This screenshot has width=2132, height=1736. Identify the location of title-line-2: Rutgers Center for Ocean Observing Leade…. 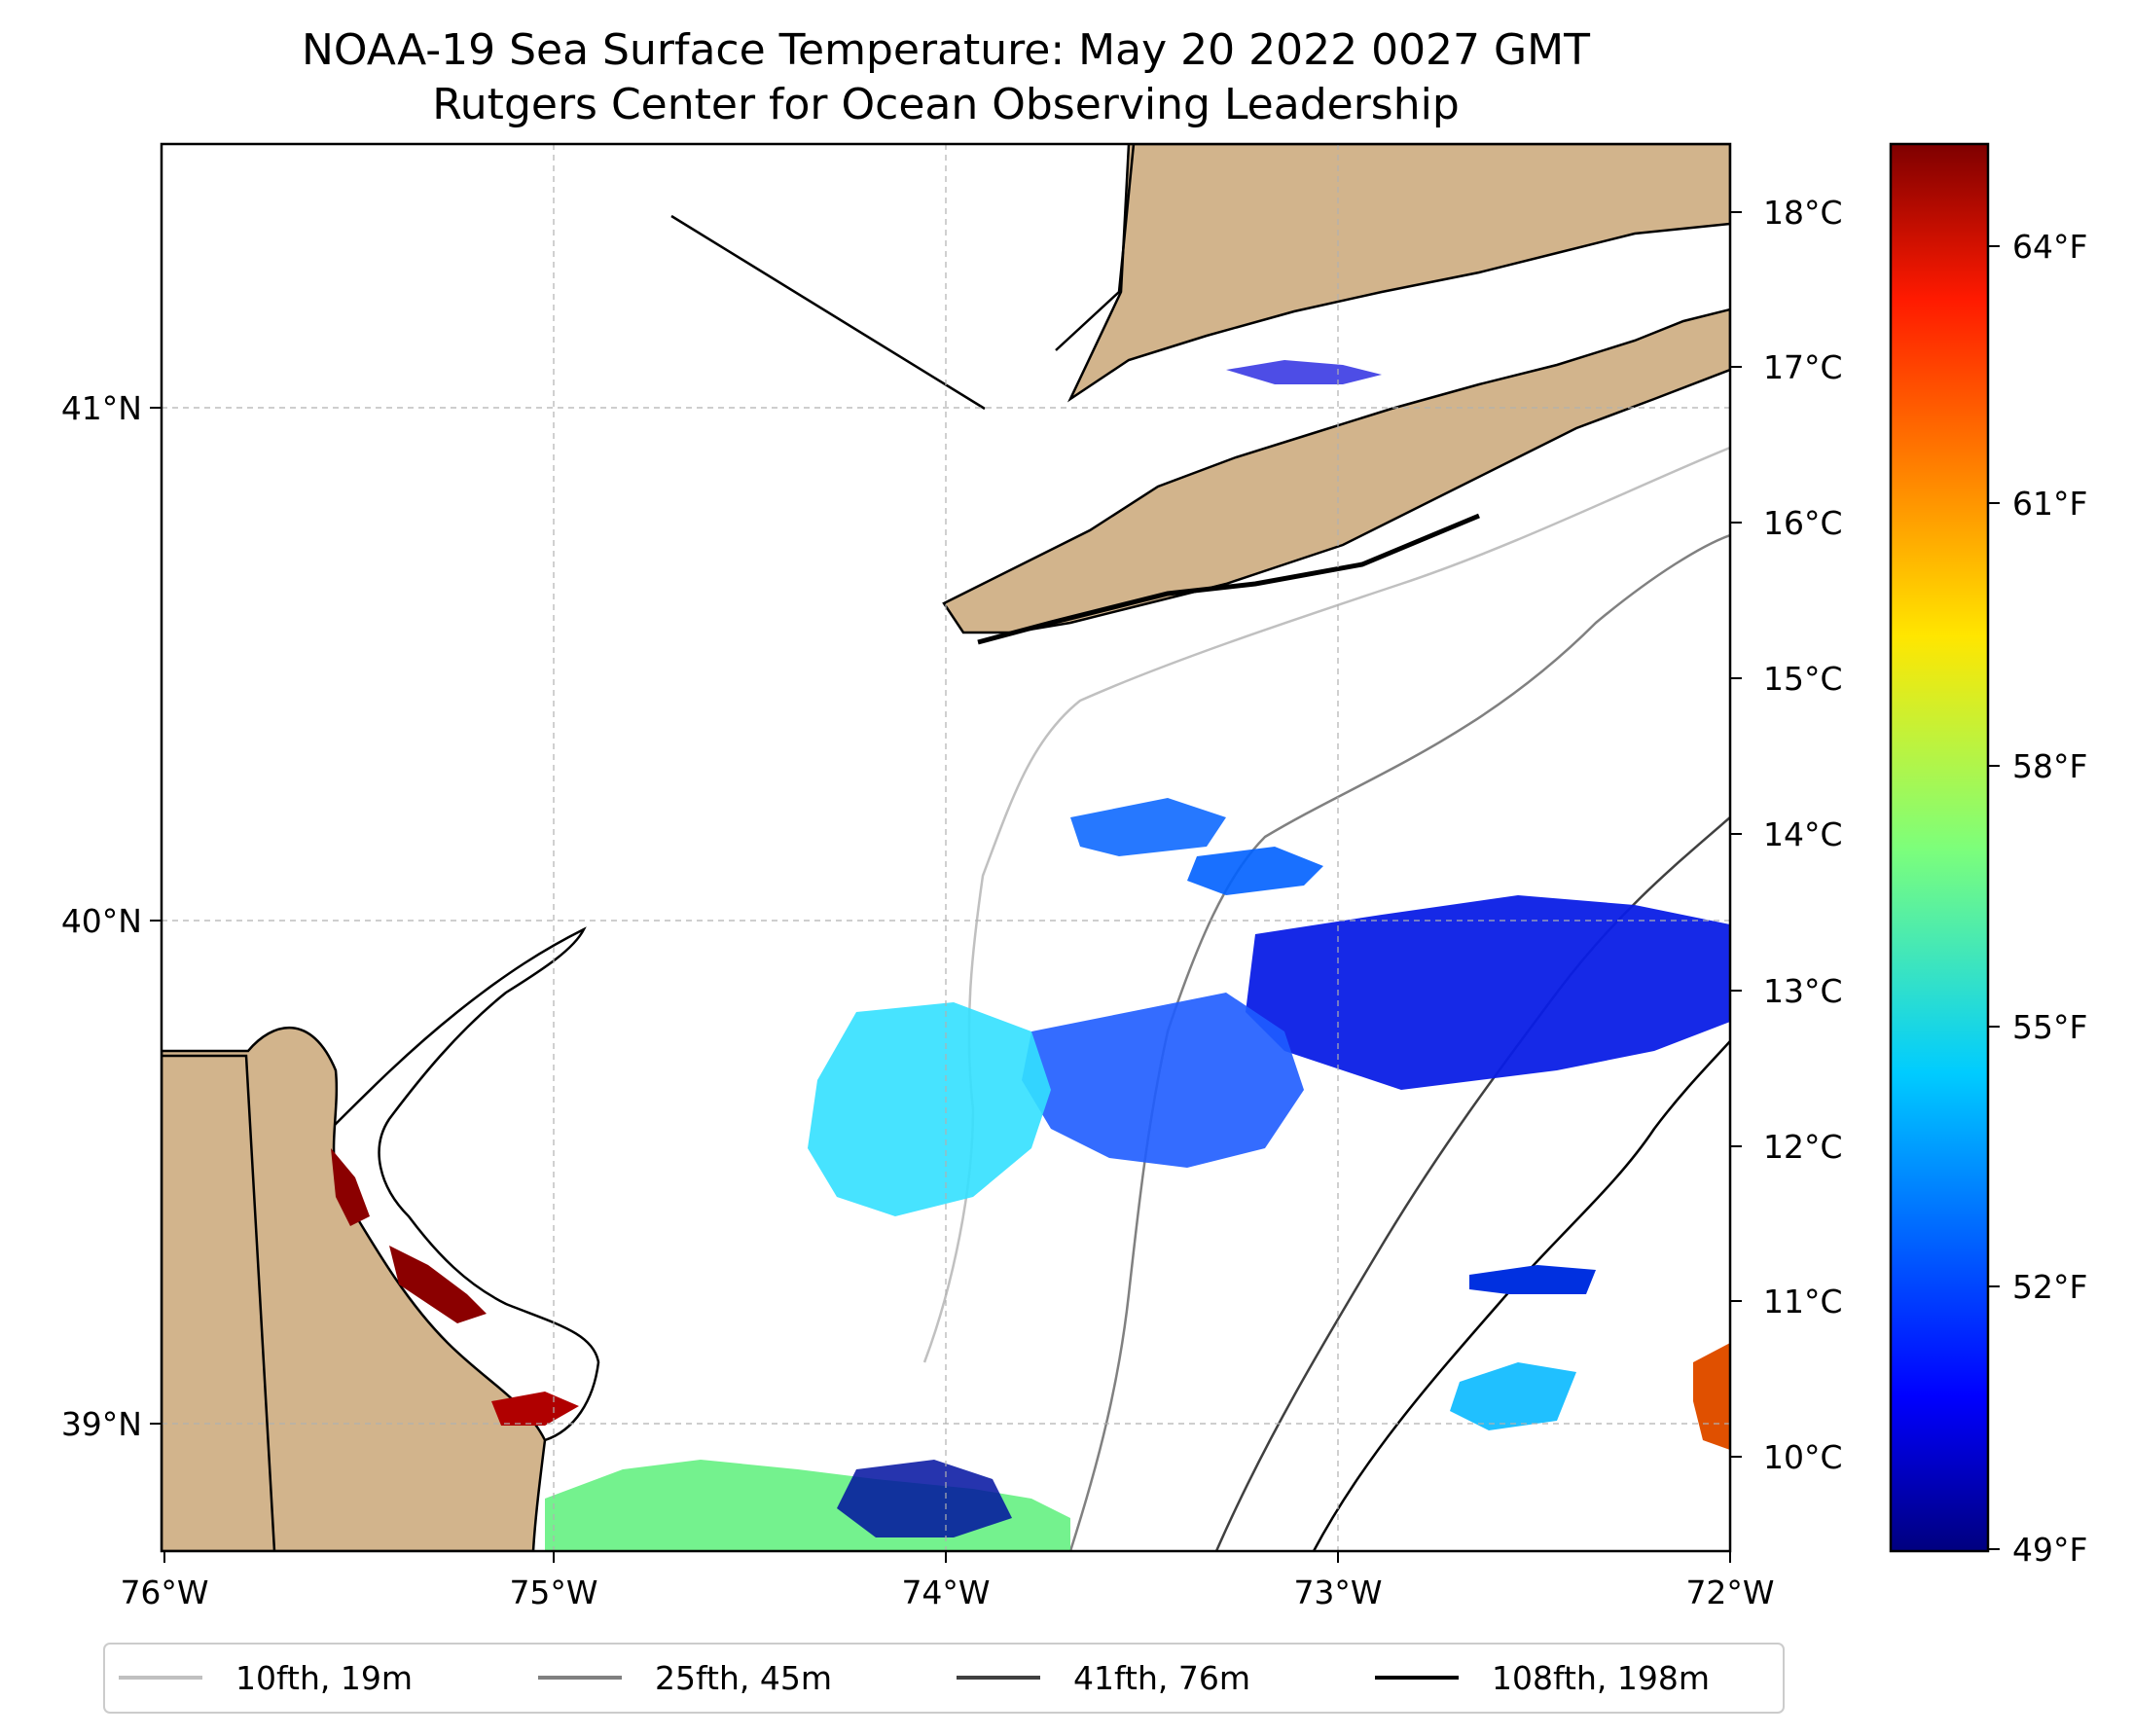
(946, 105).